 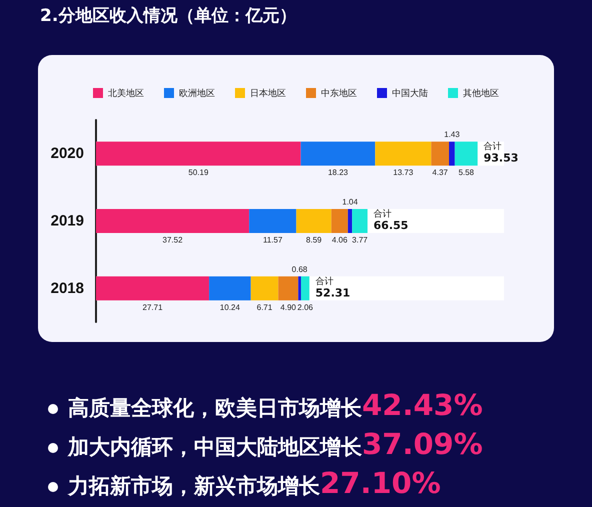 I want to click on data-label: 0.68, so click(x=300, y=269).